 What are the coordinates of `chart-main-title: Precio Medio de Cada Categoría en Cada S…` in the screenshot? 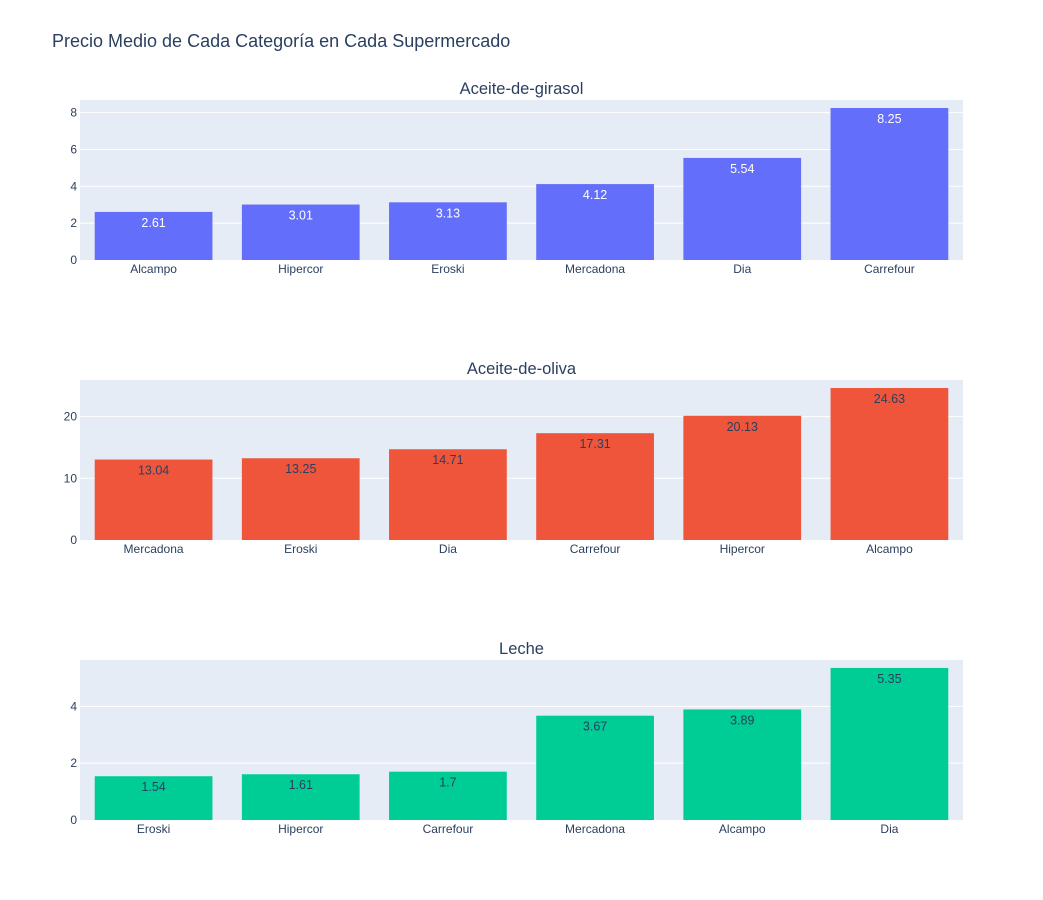 It's located at (281, 41).